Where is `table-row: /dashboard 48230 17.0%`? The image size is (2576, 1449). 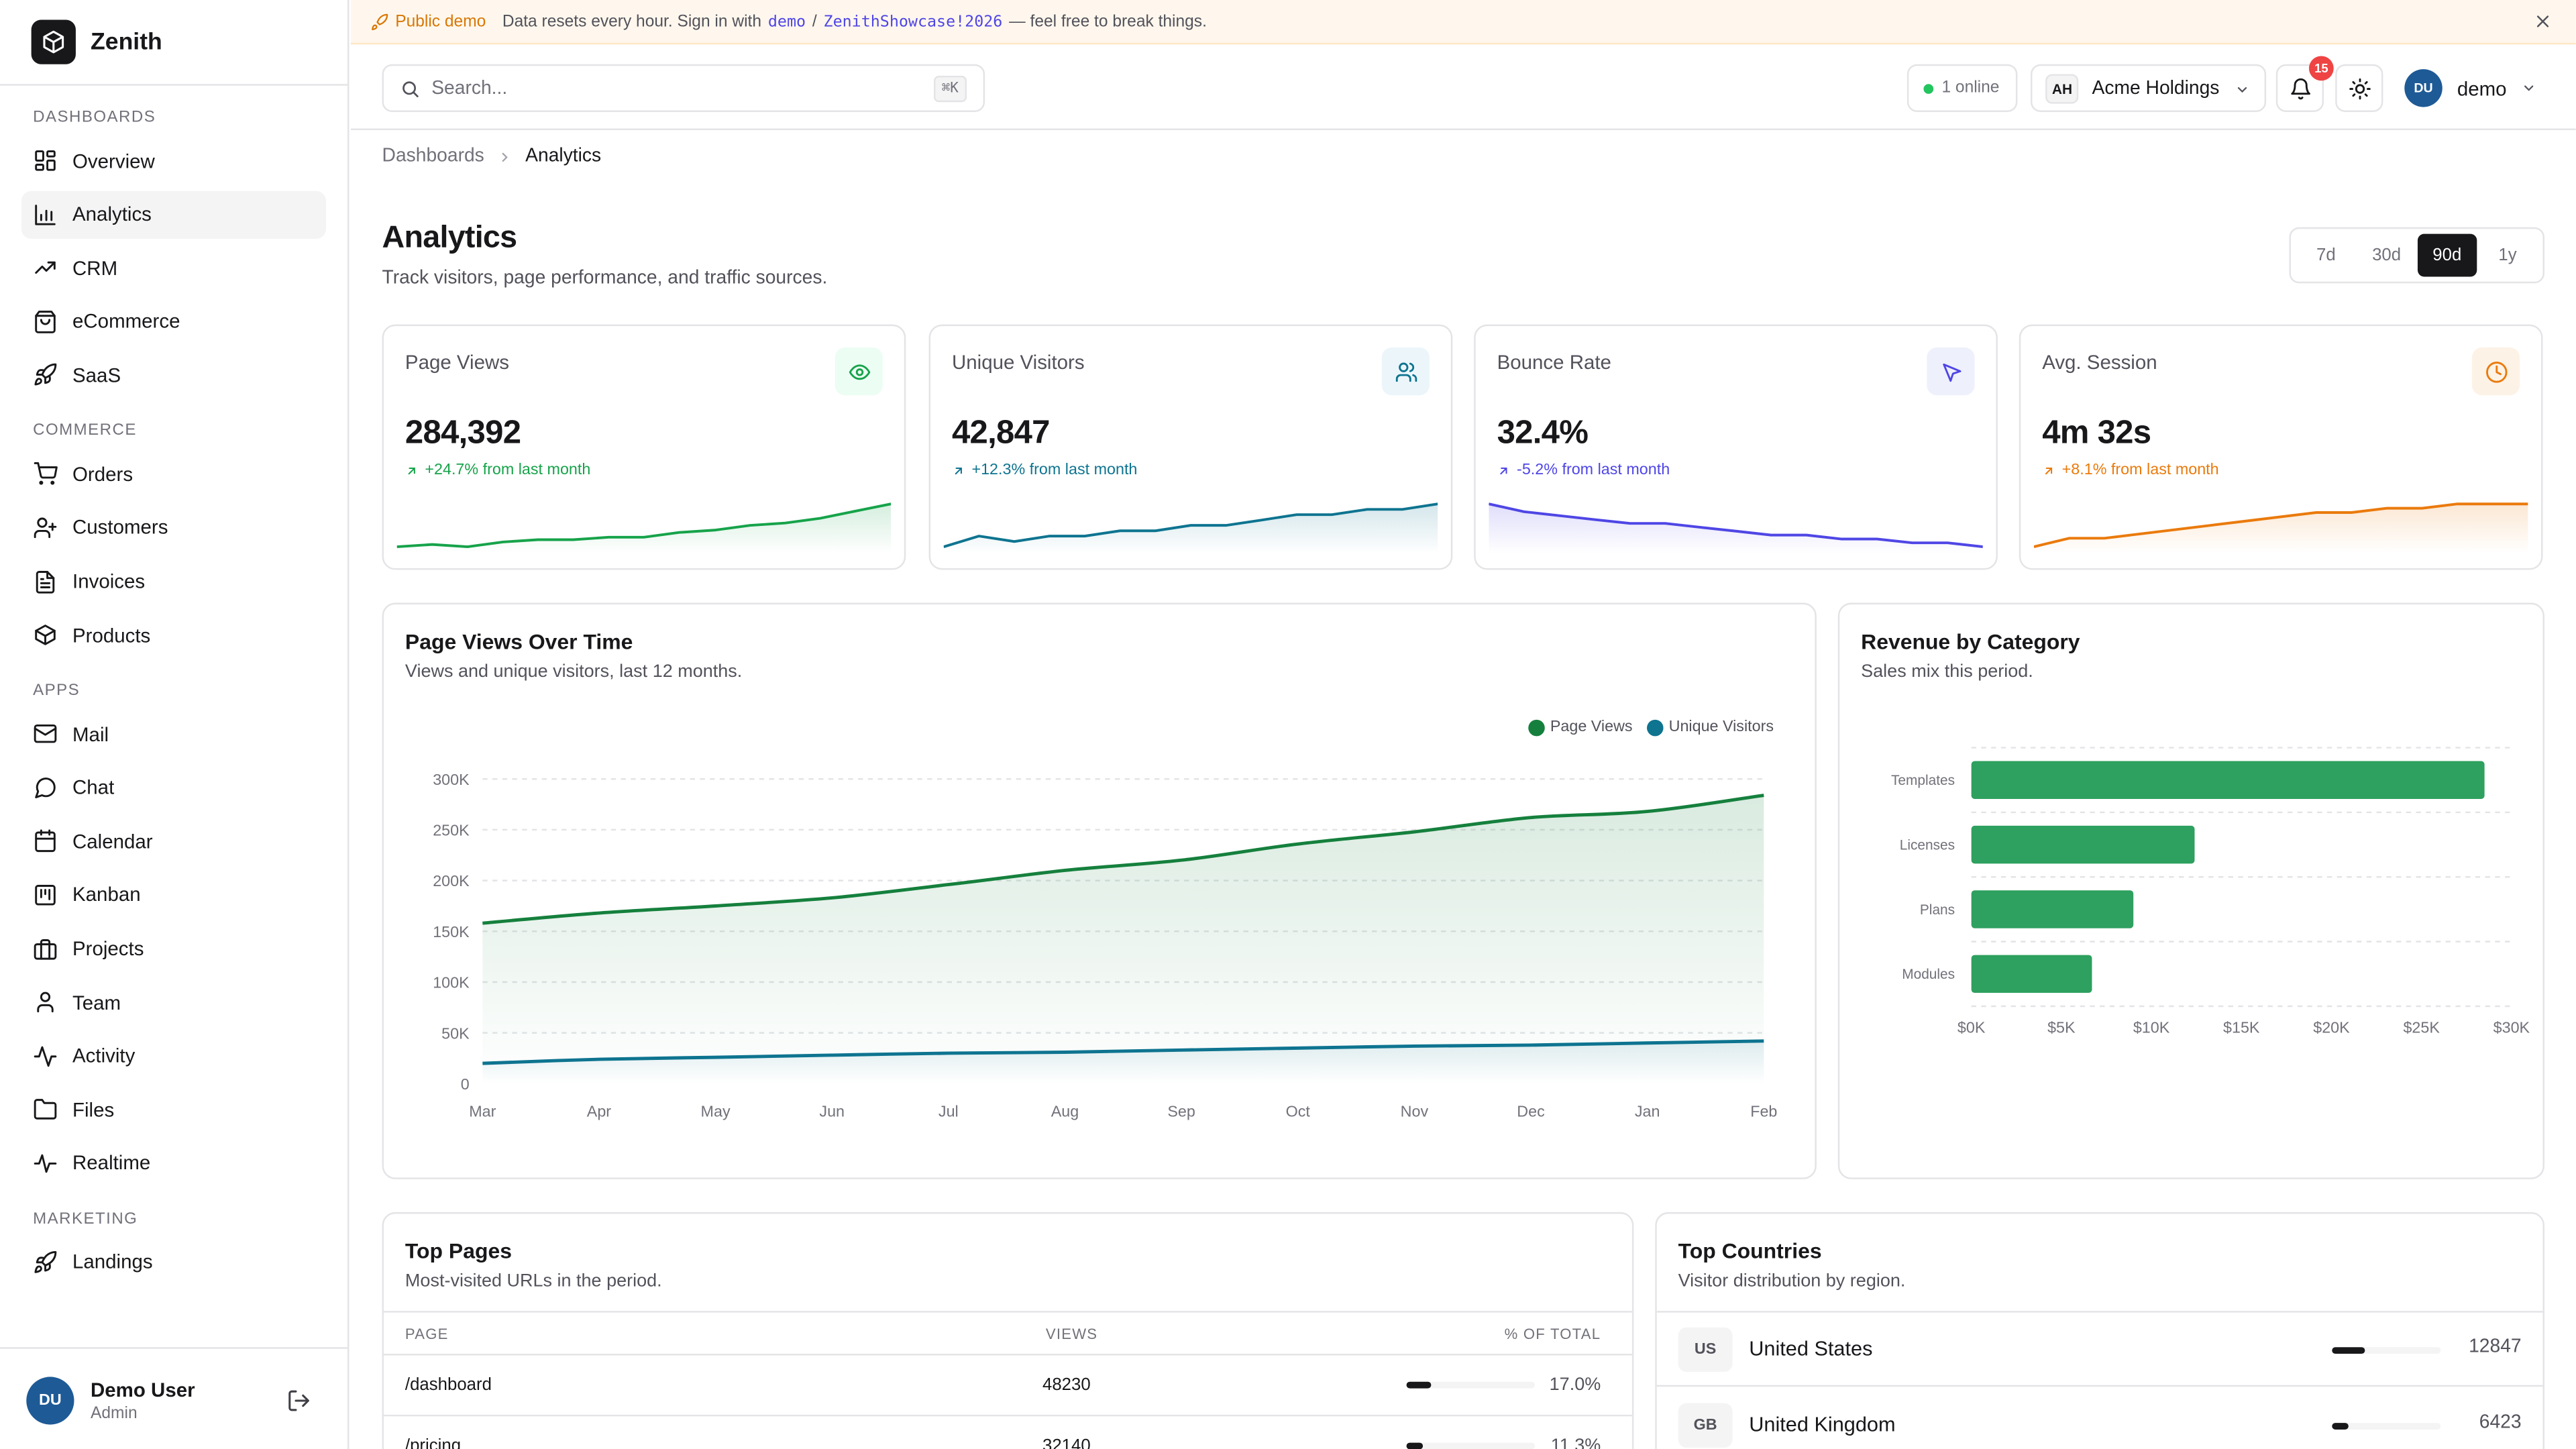
table-row: /dashboard 48230 17.0% is located at coordinates (1008, 1386).